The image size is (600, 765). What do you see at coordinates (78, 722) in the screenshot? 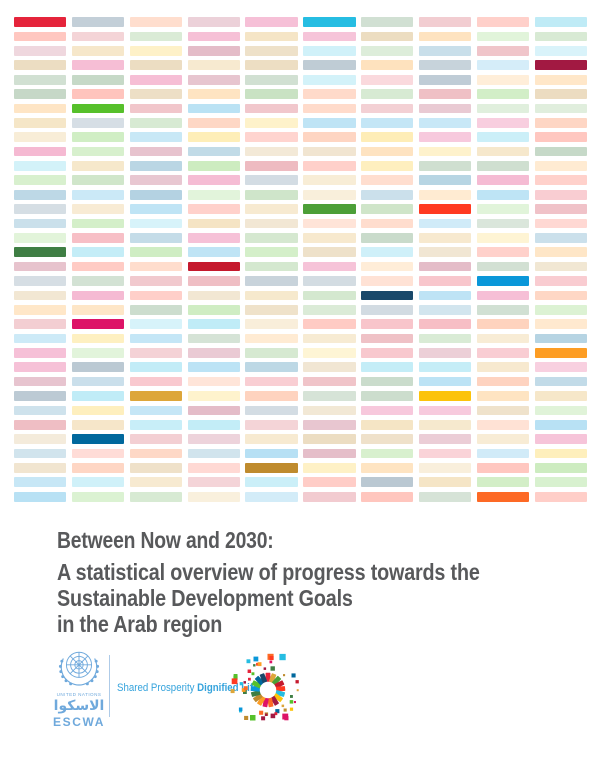
I see `escwa-acronym-label: ESCWA` at bounding box center [78, 722].